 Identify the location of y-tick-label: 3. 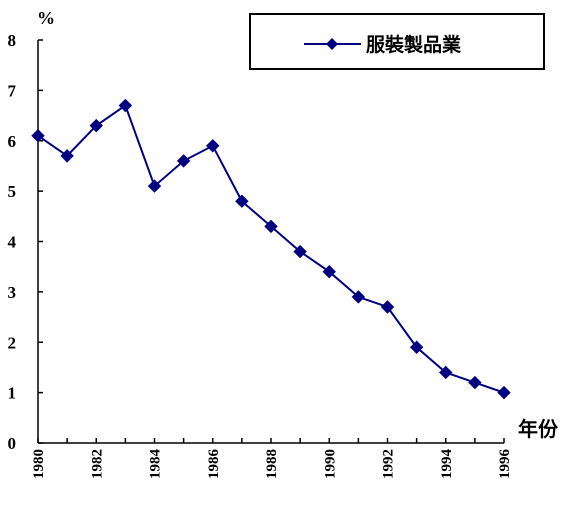
(12, 292).